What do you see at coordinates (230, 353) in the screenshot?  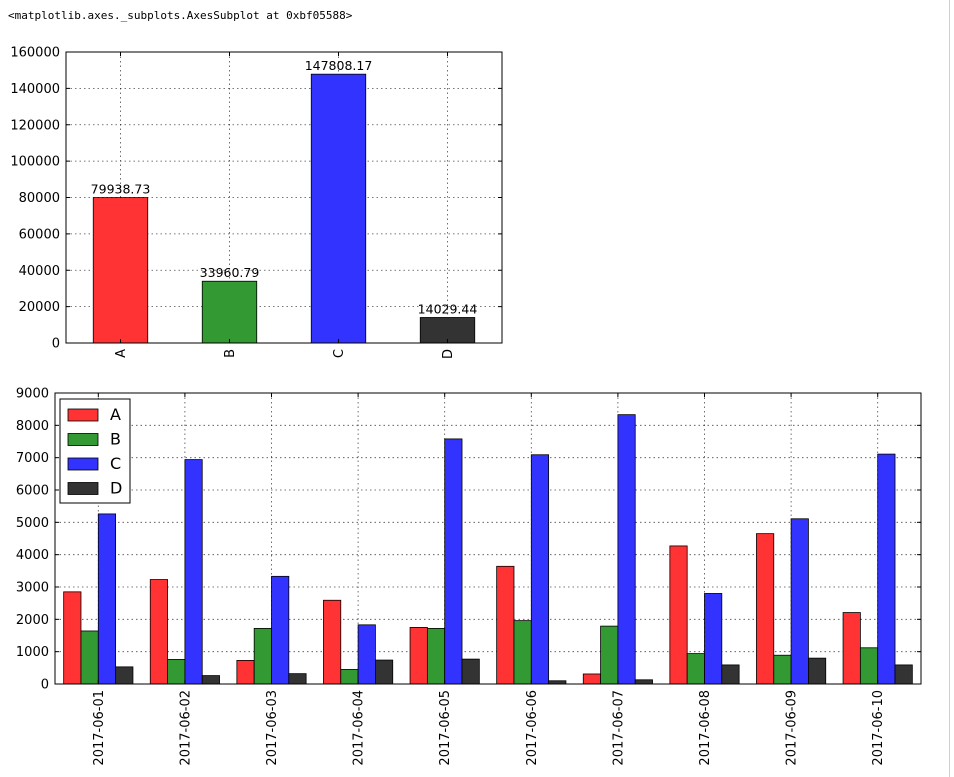 I see `chart1-xtick-label: B` at bounding box center [230, 353].